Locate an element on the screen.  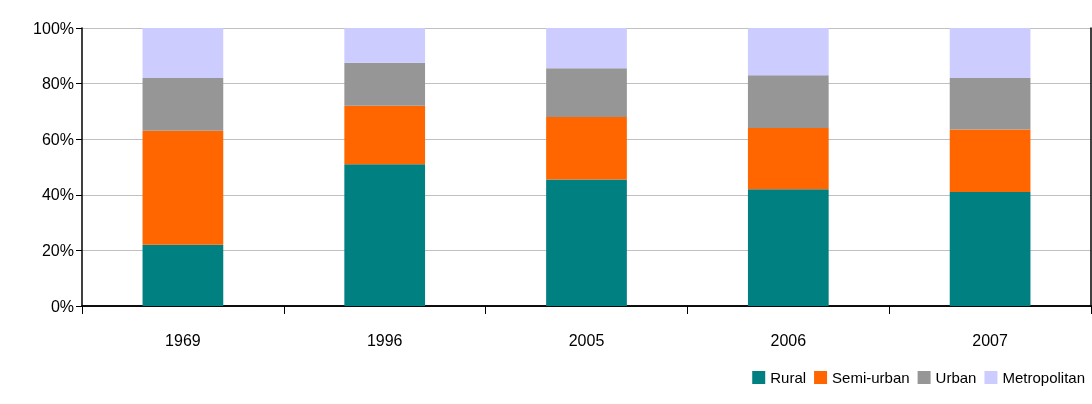
y-tick-label: 100% is located at coordinates (53, 28).